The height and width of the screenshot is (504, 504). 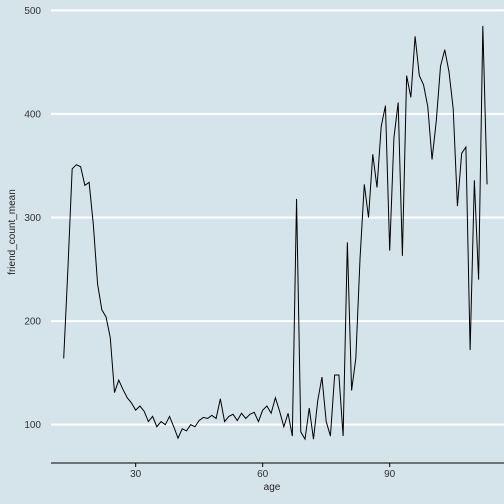 What do you see at coordinates (136, 474) in the screenshot?
I see `x-tick-label-30: 30` at bounding box center [136, 474].